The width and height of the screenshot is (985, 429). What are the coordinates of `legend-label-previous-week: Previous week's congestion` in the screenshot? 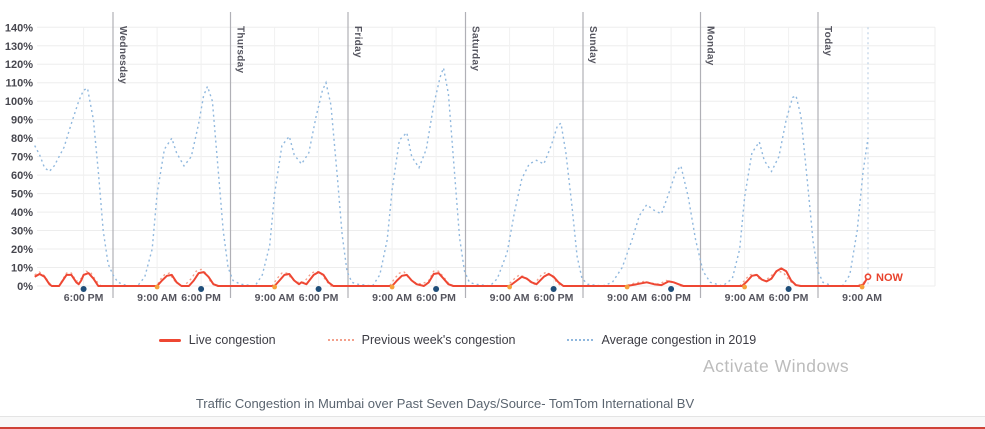 It's located at (438, 340).